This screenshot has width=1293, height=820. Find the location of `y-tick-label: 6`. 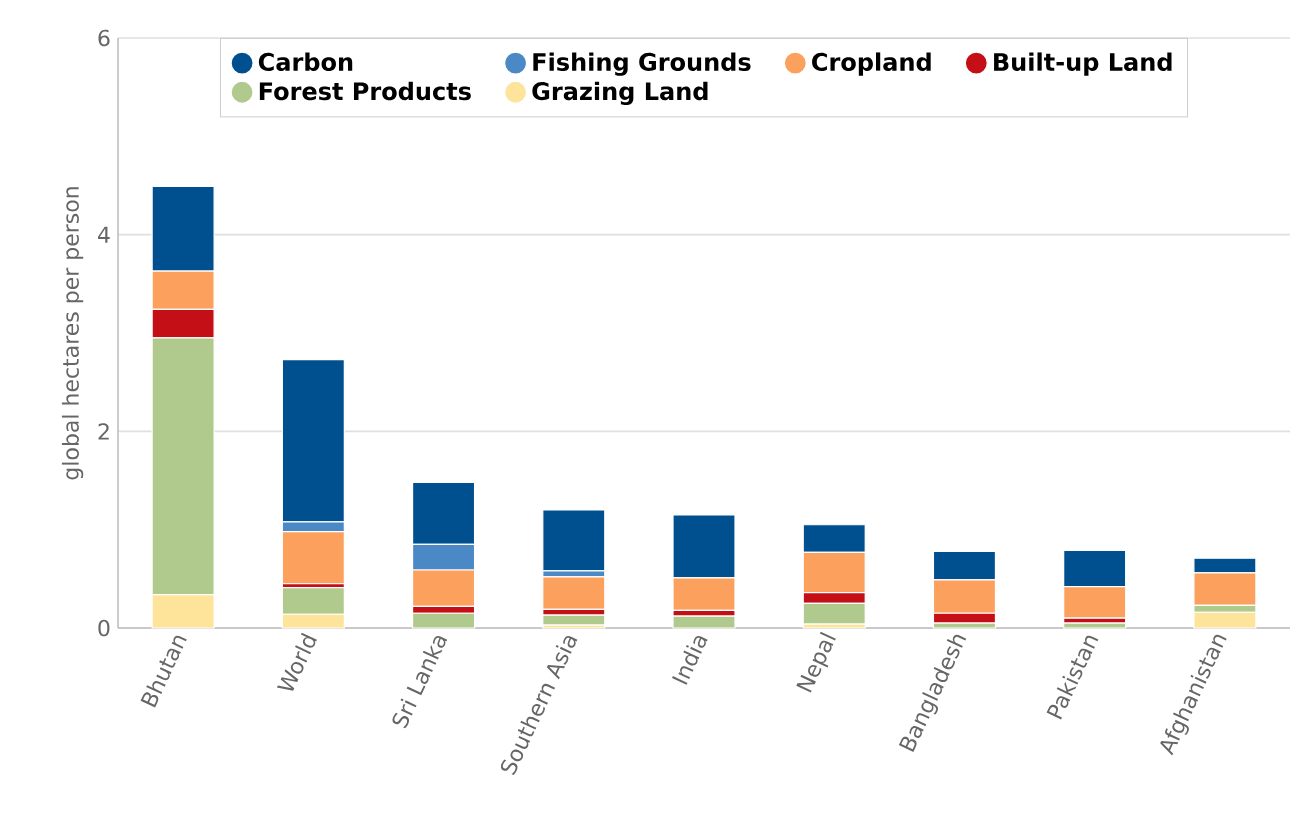

y-tick-label: 6 is located at coordinates (104, 38).